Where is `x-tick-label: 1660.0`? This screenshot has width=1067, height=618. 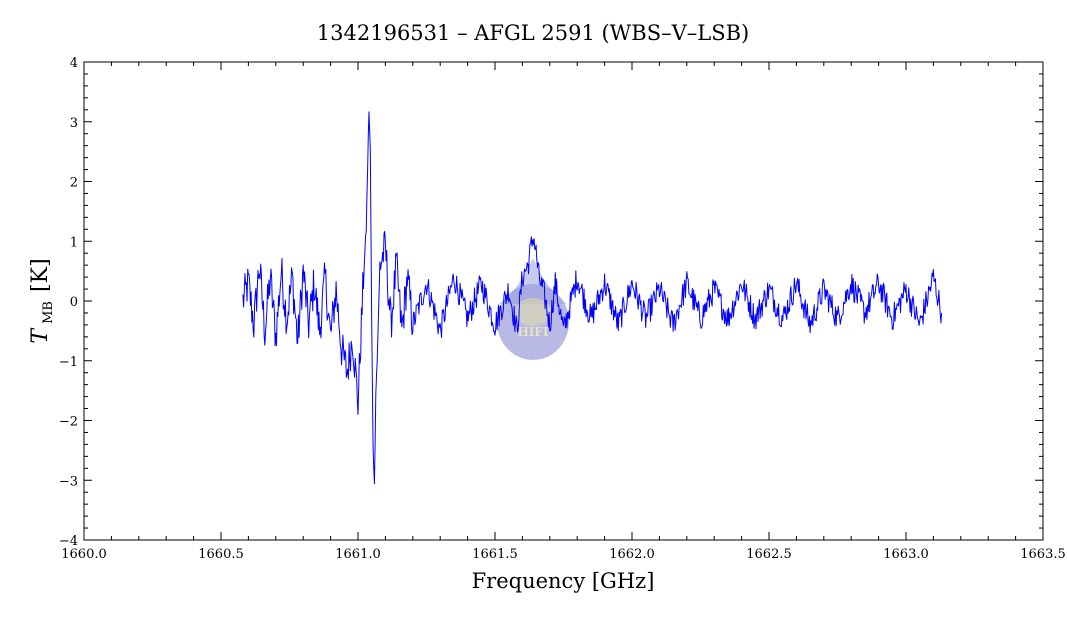 x-tick-label: 1660.0 is located at coordinates (84, 554).